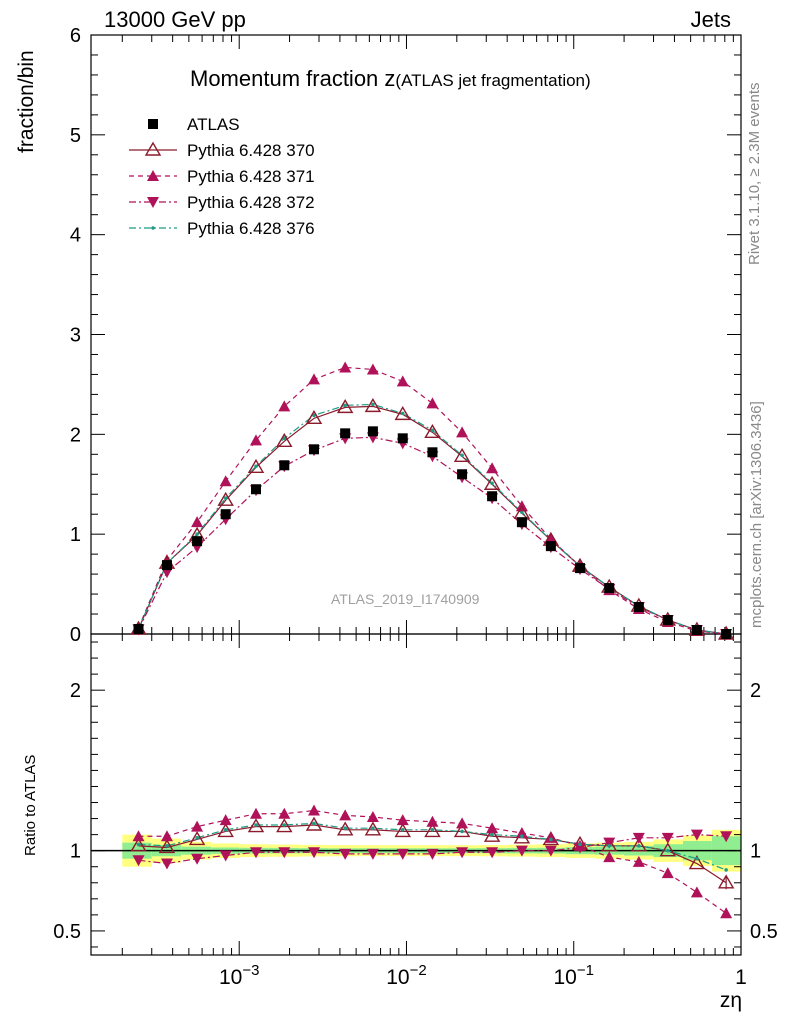 The width and height of the screenshot is (786, 1024). Describe the element at coordinates (741, 977) in the screenshot. I see `x-tick-label: 1` at that location.